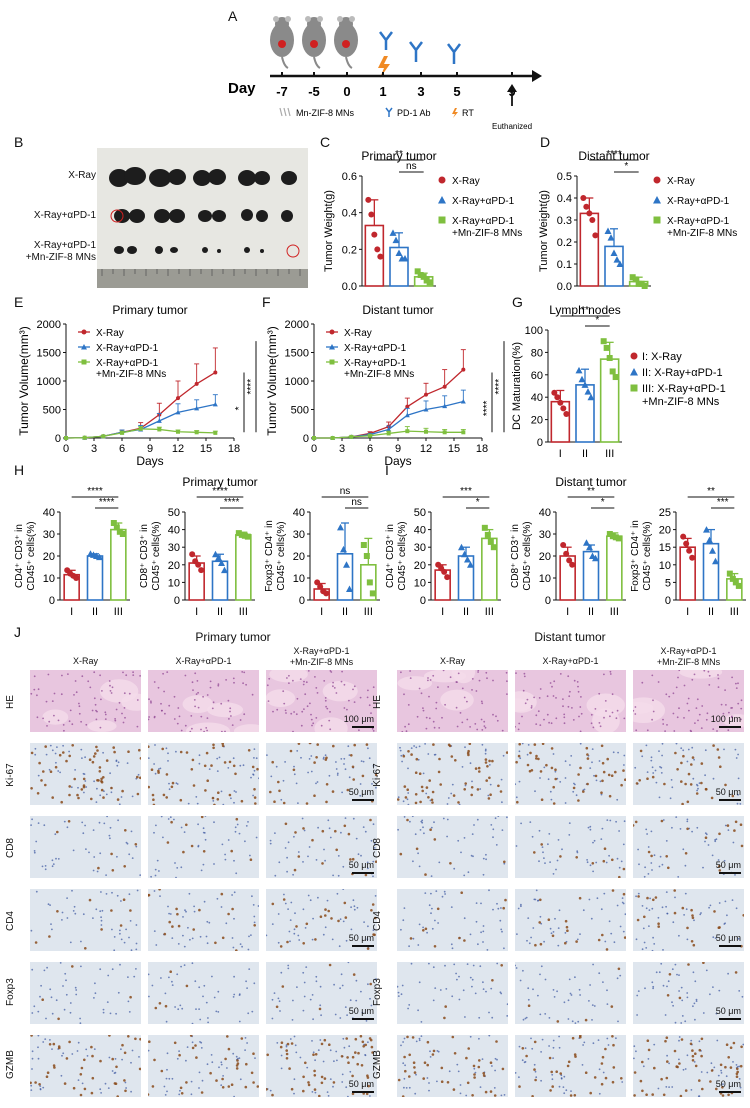 The width and height of the screenshot is (750, 1108). What do you see at coordinates (19, 470) in the screenshot?
I see `panel-letter-h: H` at bounding box center [19, 470].